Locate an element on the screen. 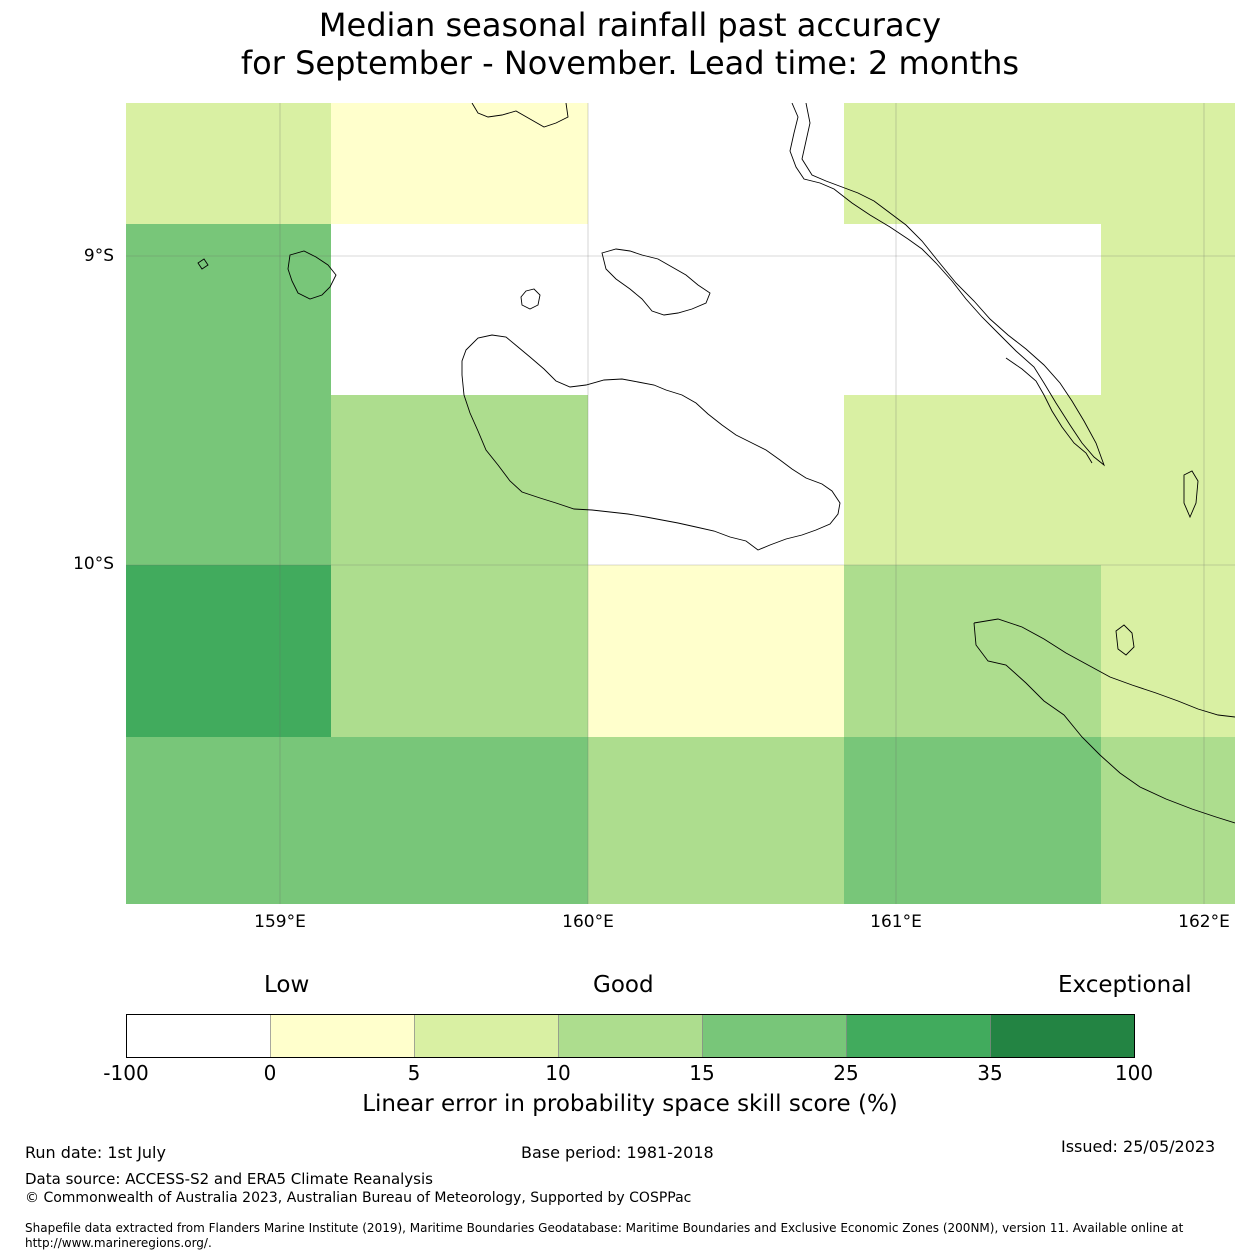 The height and width of the screenshot is (1260, 1260). coastline-florida-islands is located at coordinates (656, 282).